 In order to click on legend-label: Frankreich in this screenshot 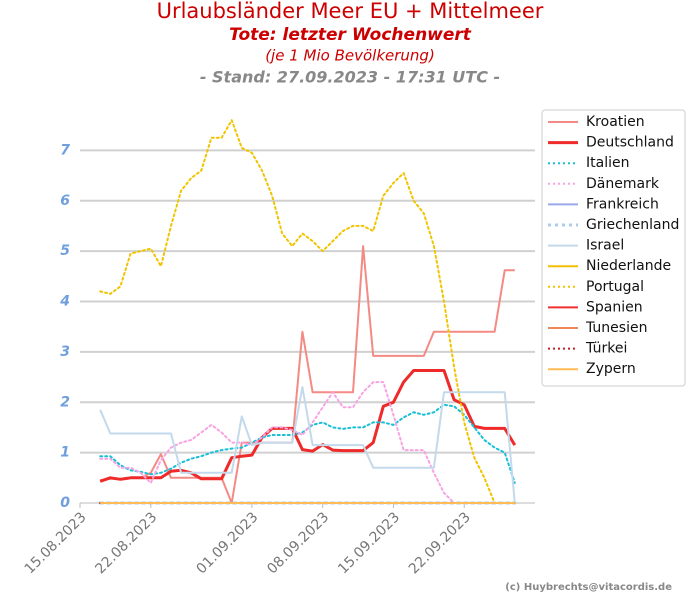, I will do `click(622, 204)`.